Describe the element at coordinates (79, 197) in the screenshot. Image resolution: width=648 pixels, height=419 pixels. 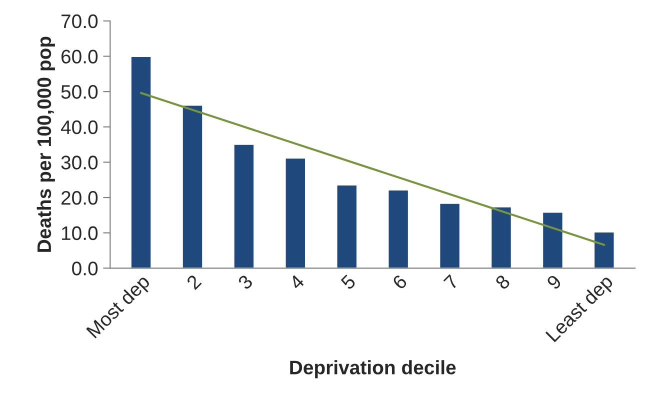
I see `y-tick-label: 20.0` at that location.